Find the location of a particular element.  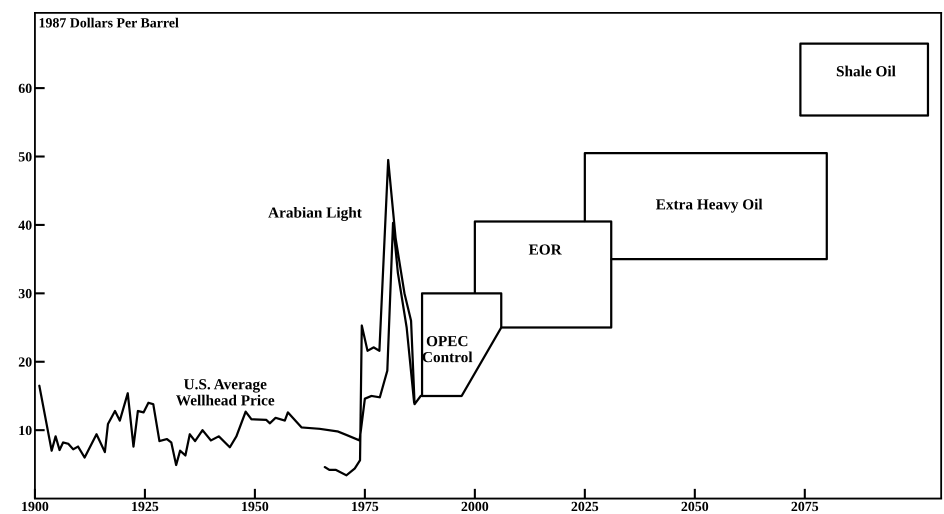

x-tick-label: 1925 is located at coordinates (145, 507).